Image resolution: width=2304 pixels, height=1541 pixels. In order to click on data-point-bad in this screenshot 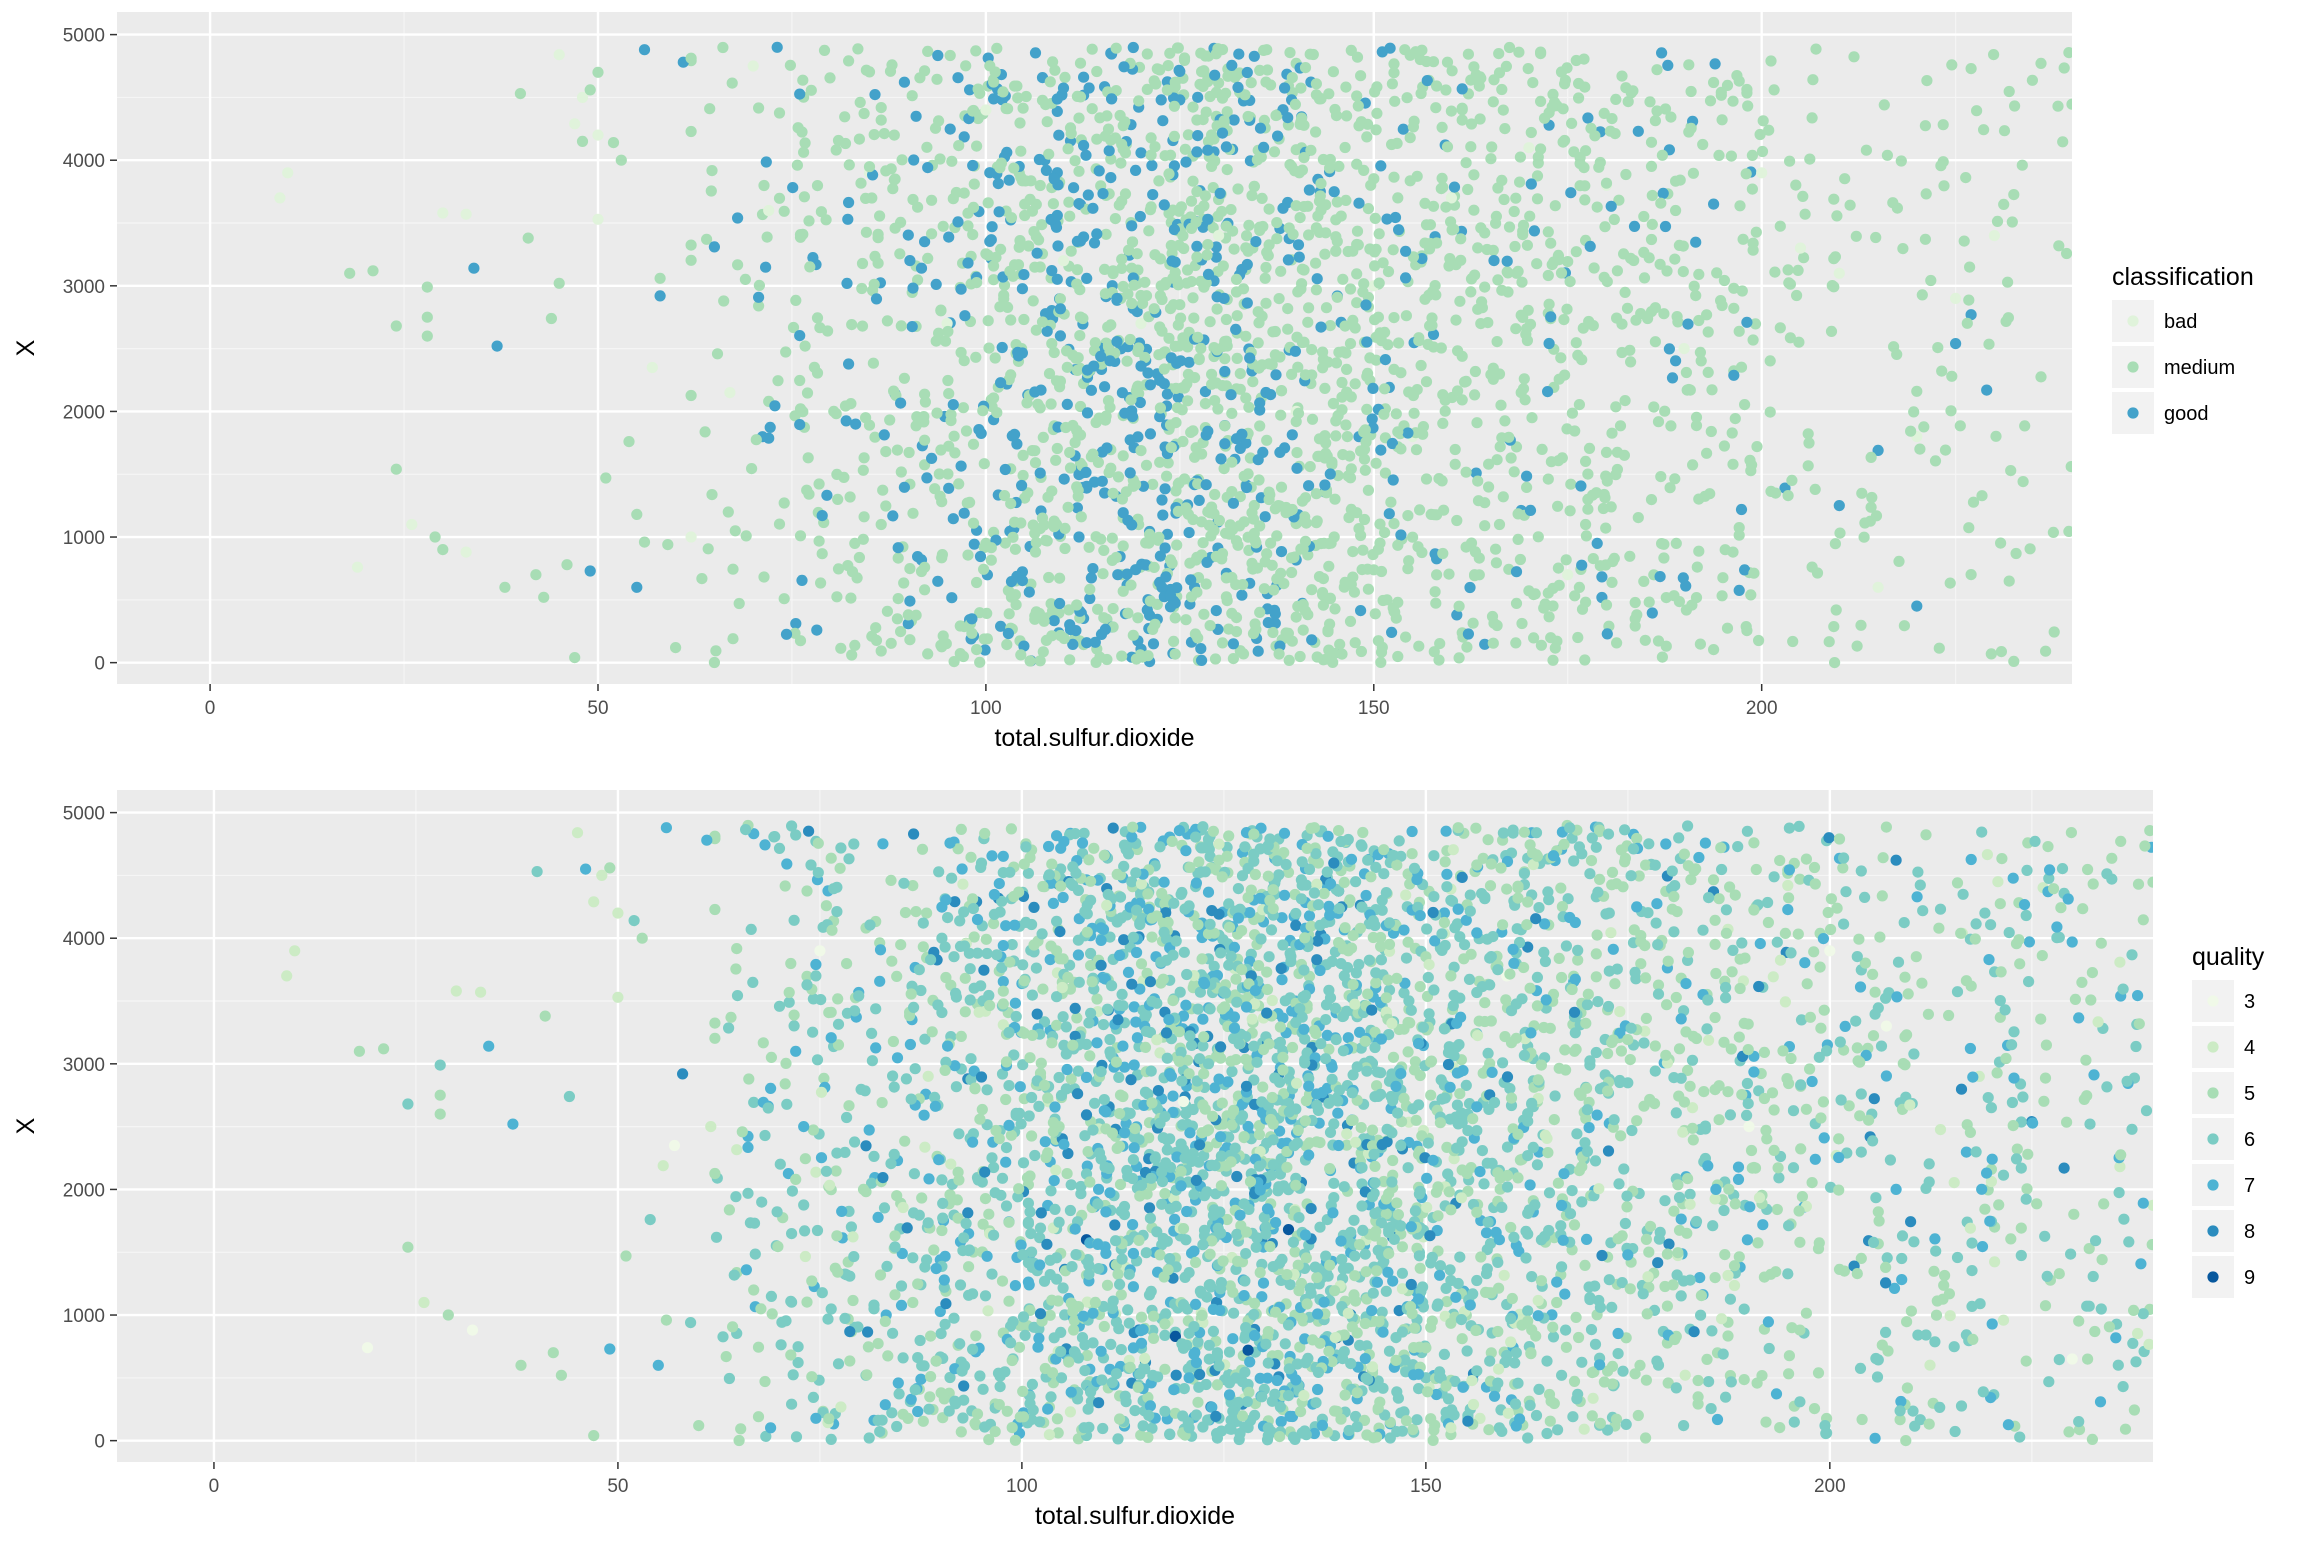, I will do `click(1839, 273)`.